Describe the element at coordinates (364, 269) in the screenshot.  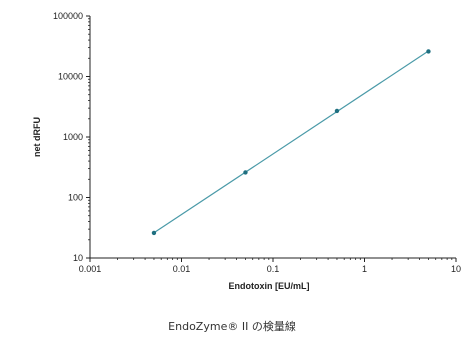
I see `x-tick-label: 1` at that location.